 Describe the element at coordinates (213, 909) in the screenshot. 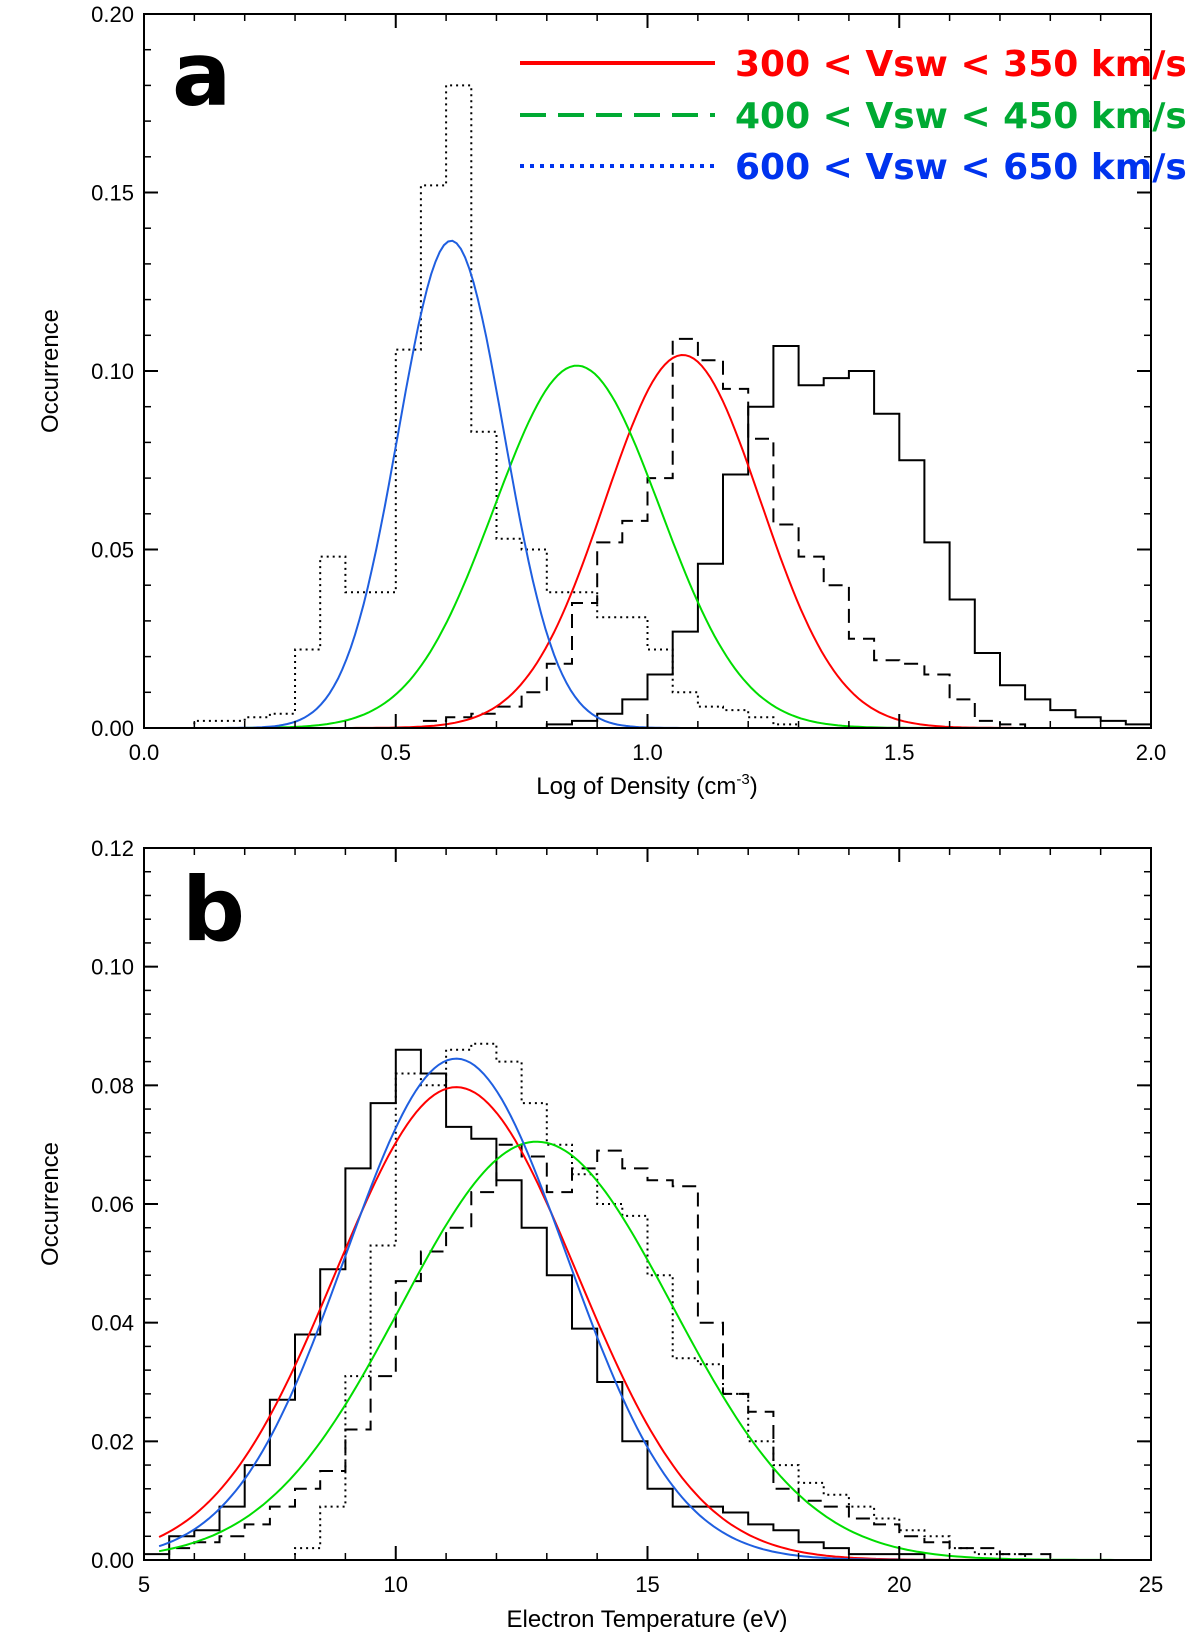

I see `panel-b-letter: b` at that location.